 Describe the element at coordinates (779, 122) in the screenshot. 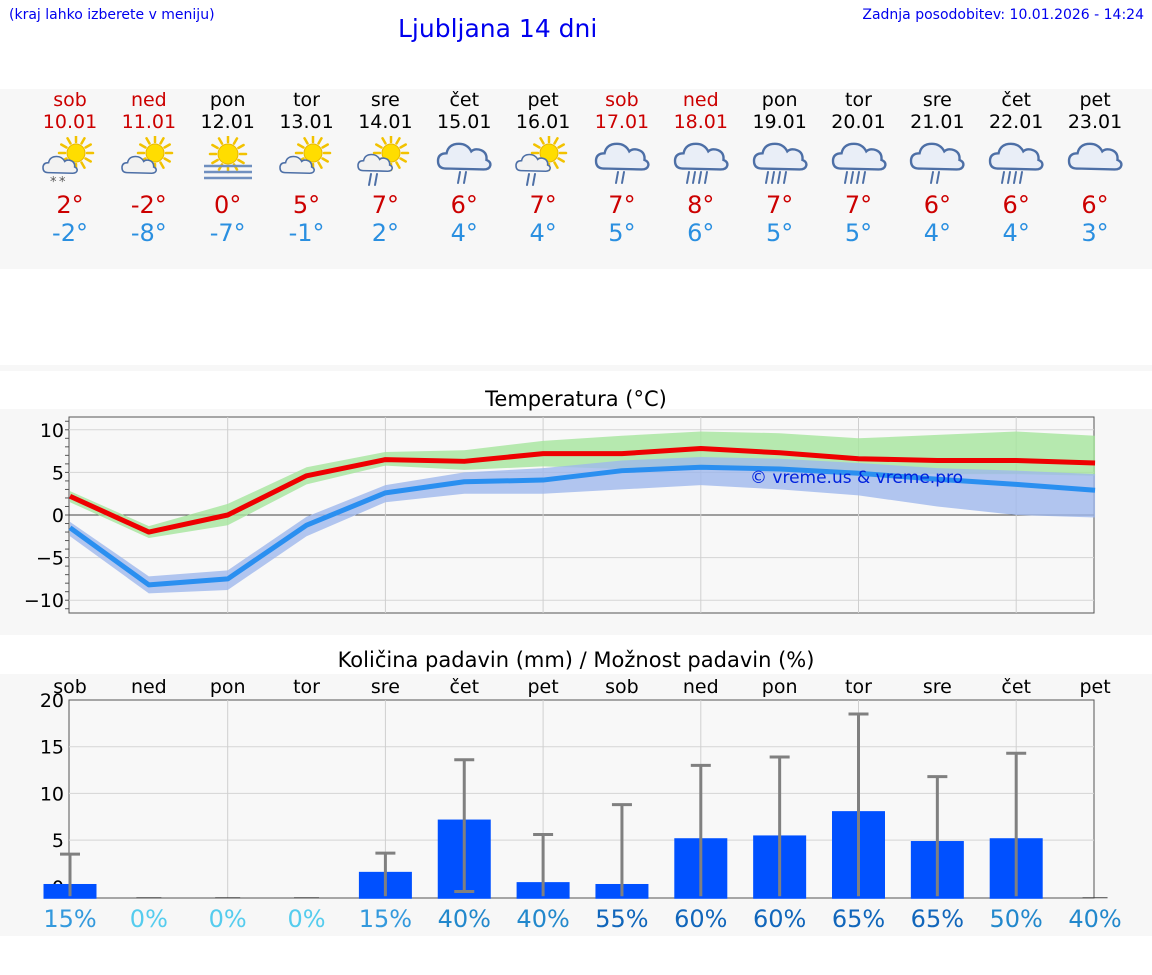

I see `day-date: 19.01` at that location.